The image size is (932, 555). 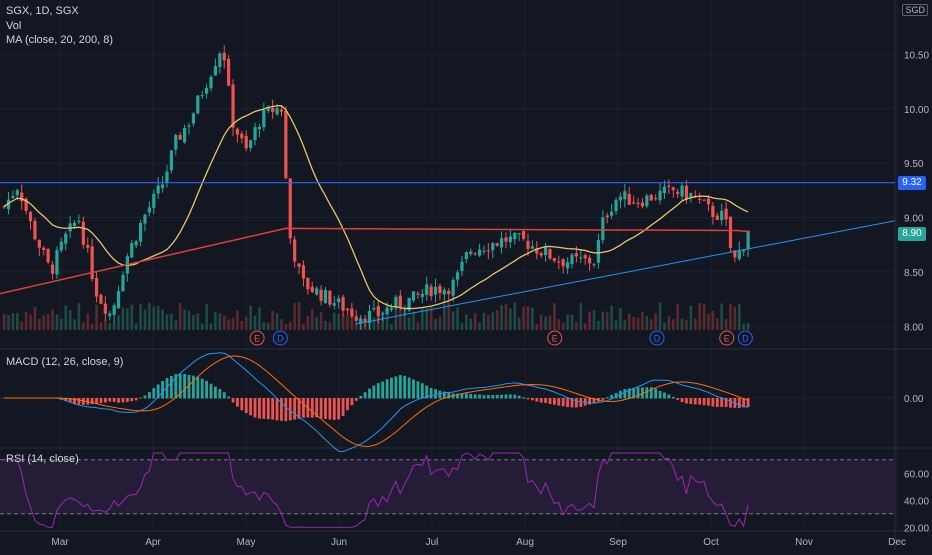 I want to click on event-letter: D, so click(x=745, y=339).